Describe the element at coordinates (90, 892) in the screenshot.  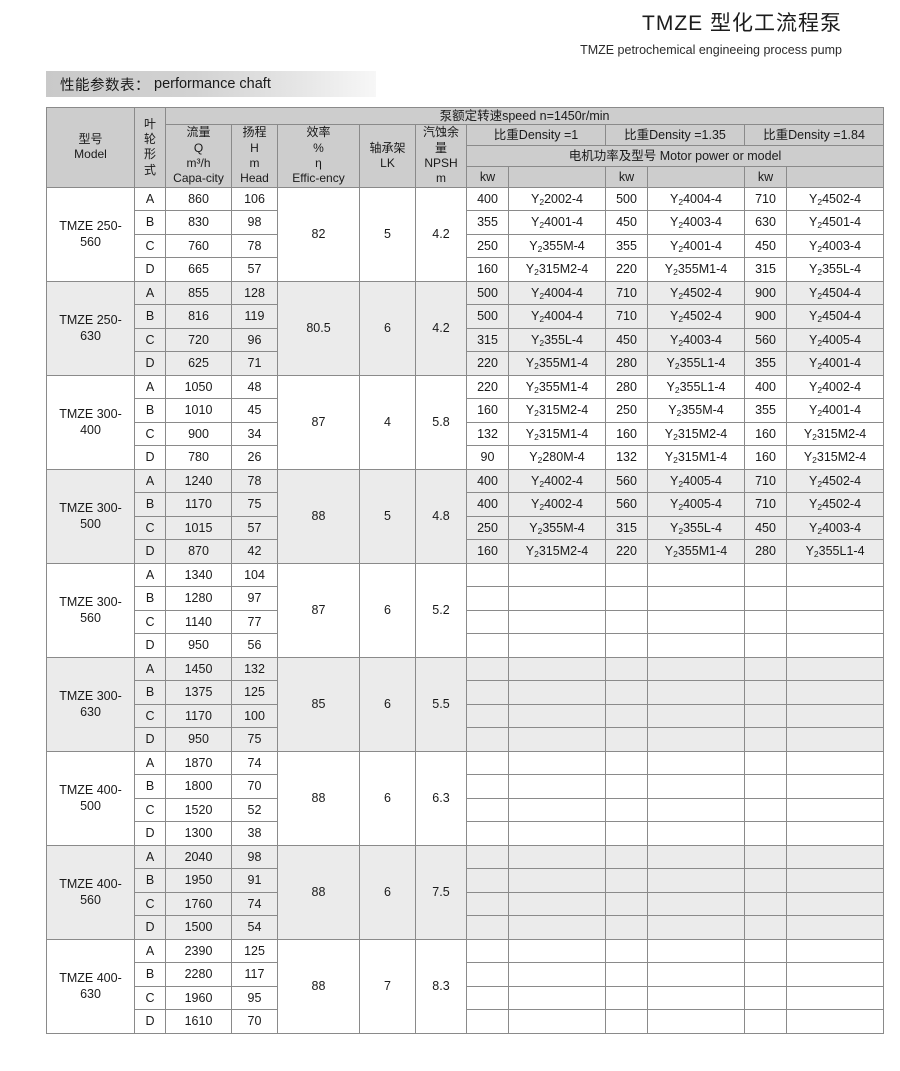
I see `cell-model: TMZE 400-560` at that location.